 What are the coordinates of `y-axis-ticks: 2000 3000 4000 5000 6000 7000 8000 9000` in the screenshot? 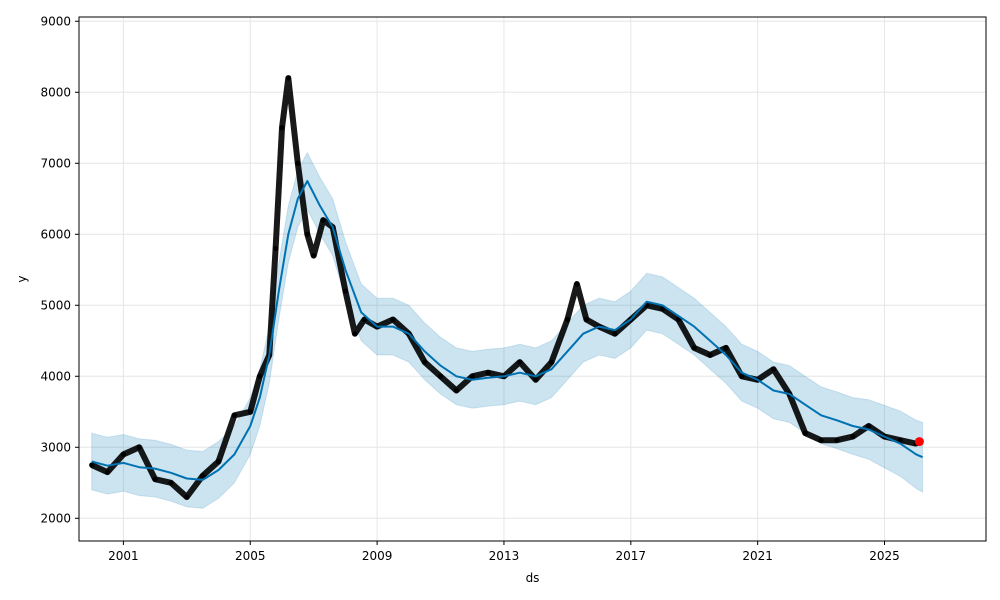 It's located at (59, 269).